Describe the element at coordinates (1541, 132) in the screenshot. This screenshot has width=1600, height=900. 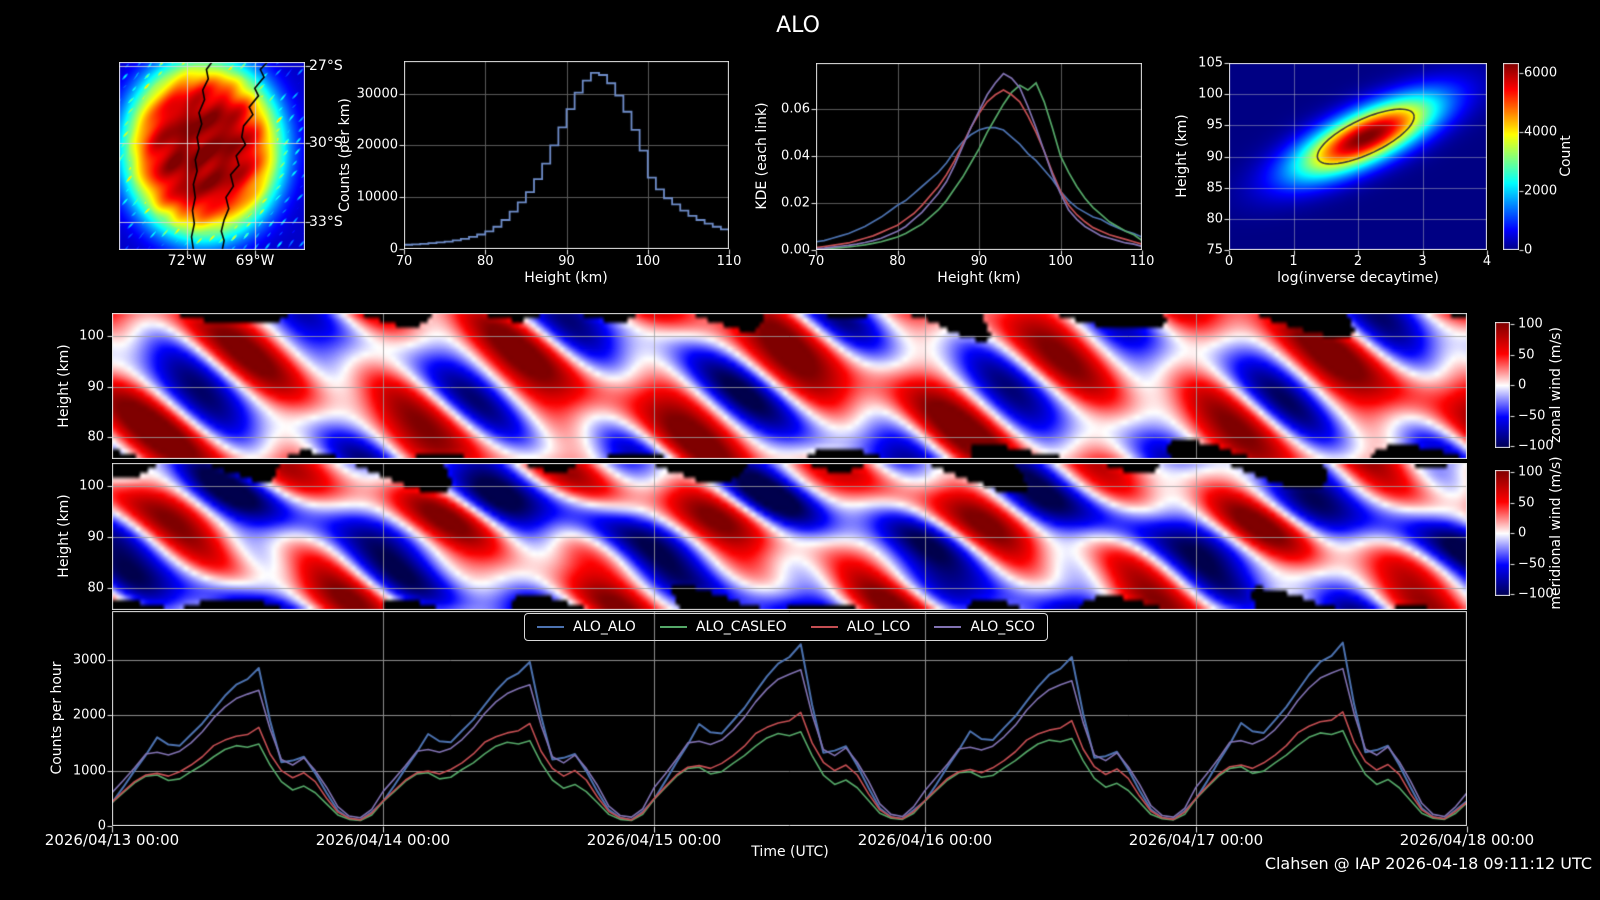
I see `count-colorbar-tick: 4000` at that location.